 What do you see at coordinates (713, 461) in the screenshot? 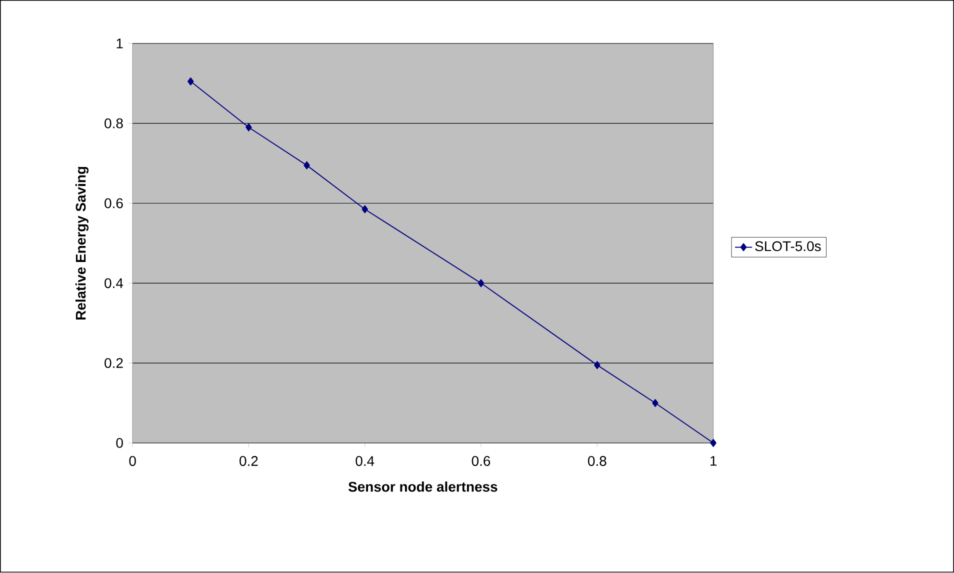
I see `x-tick-label: 1` at bounding box center [713, 461].